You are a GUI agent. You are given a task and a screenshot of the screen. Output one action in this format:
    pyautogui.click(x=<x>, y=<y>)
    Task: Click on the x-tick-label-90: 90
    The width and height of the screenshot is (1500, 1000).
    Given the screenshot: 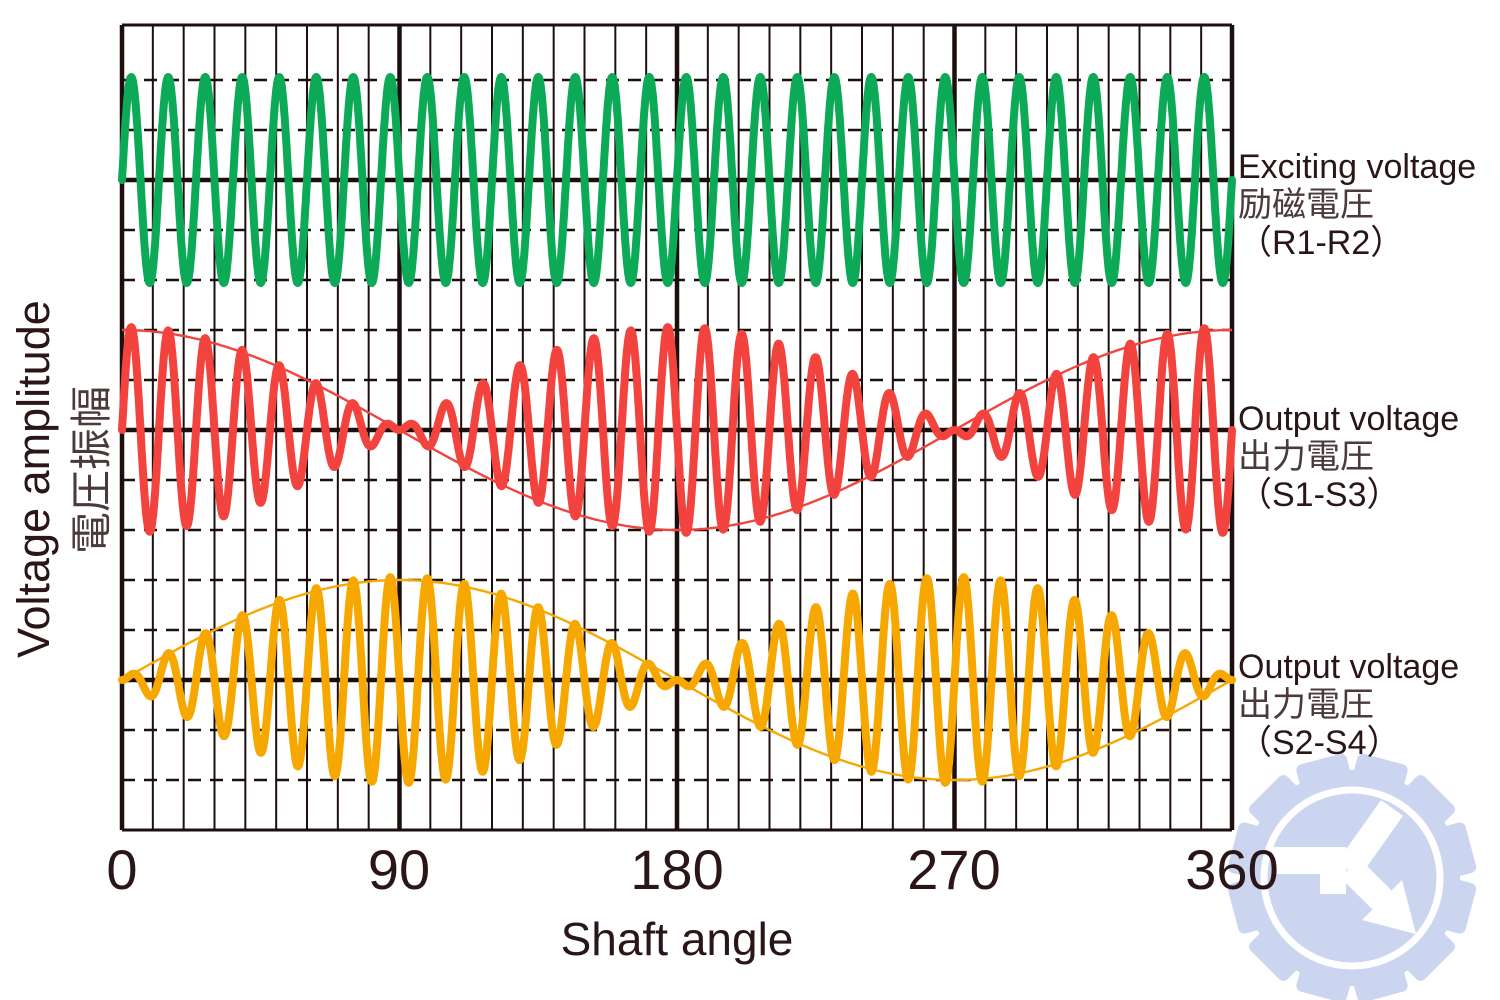 What is the action you would take?
    pyautogui.click(x=399, y=869)
    